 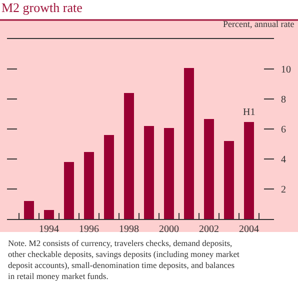 What do you see at coordinates (129, 229) in the screenshot?
I see `x-tick-label: 1998` at bounding box center [129, 229].